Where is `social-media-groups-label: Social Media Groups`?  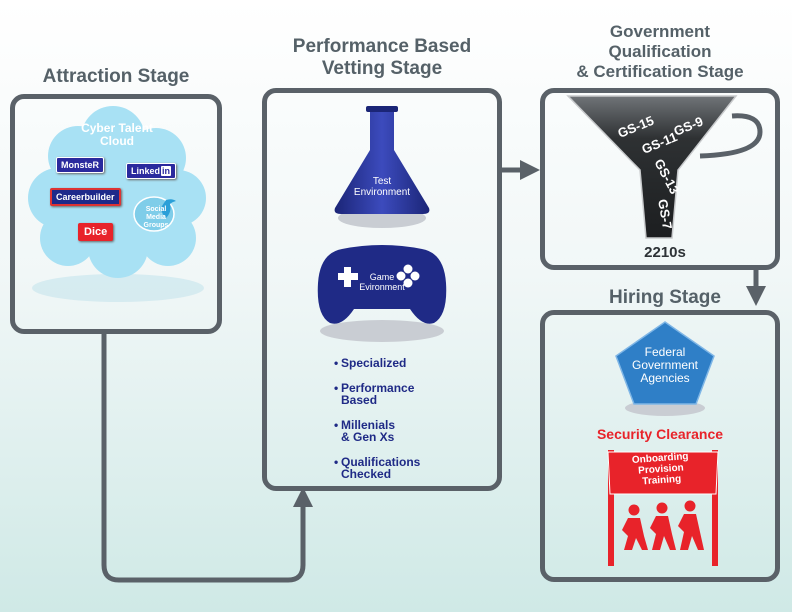
social-media-groups-label: Social Media Groups is located at coordinates (156, 217).